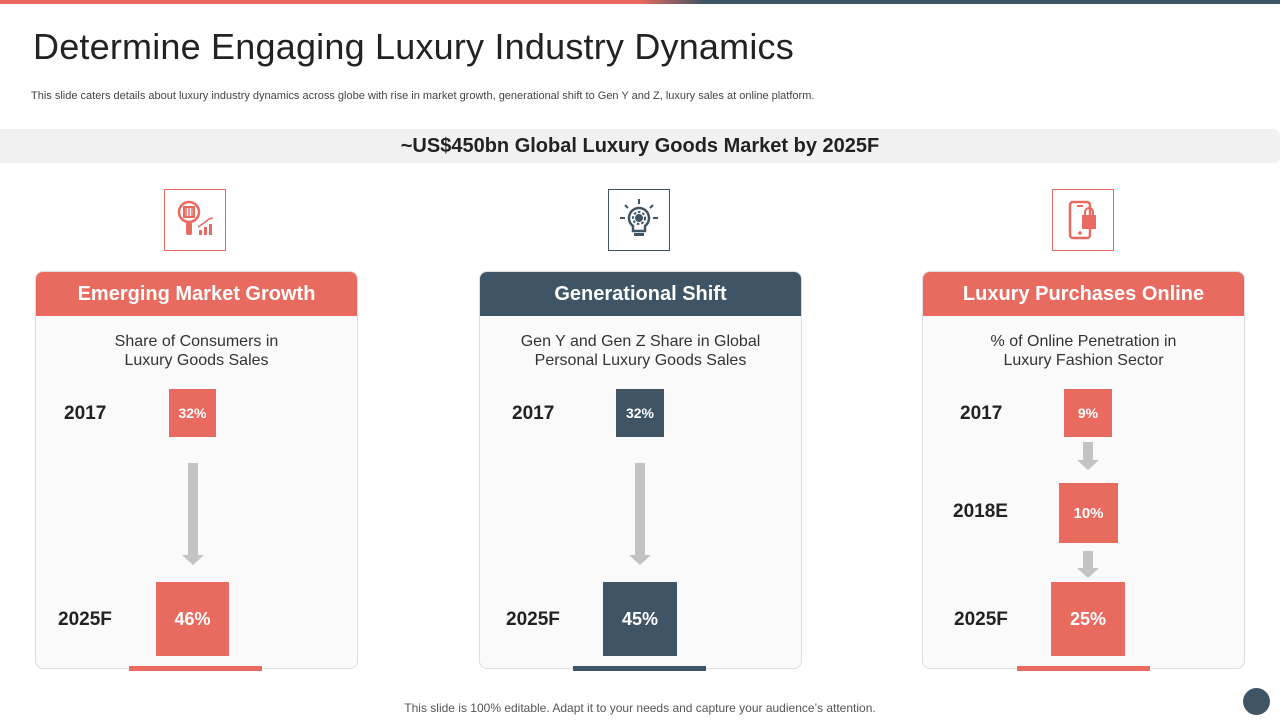 This screenshot has height=720, width=1280. I want to click on card-header: Generational Shift, so click(640, 294).